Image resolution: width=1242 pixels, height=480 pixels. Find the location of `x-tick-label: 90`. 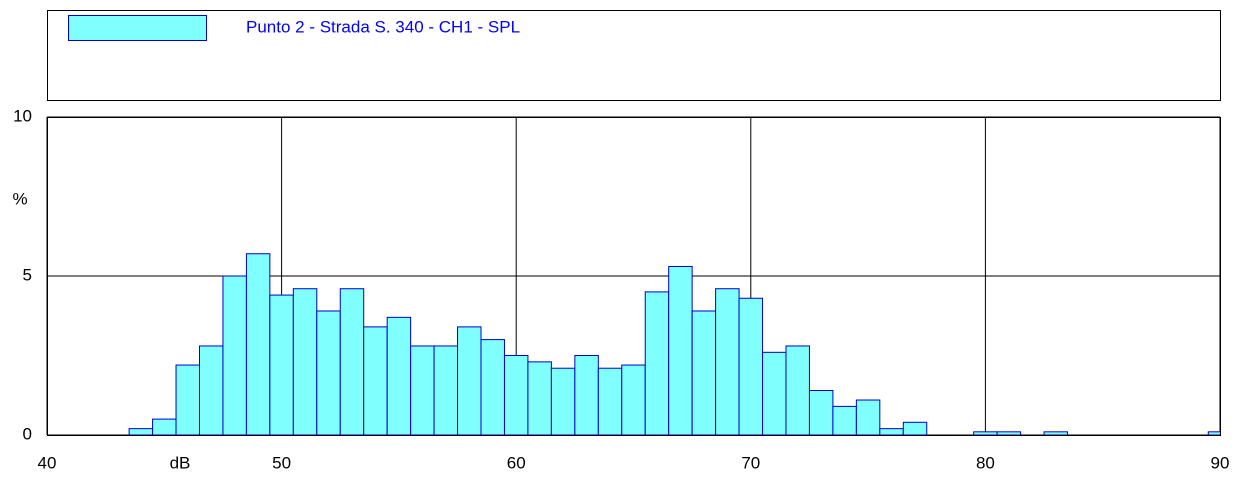

x-tick-label: 90 is located at coordinates (1220, 462).